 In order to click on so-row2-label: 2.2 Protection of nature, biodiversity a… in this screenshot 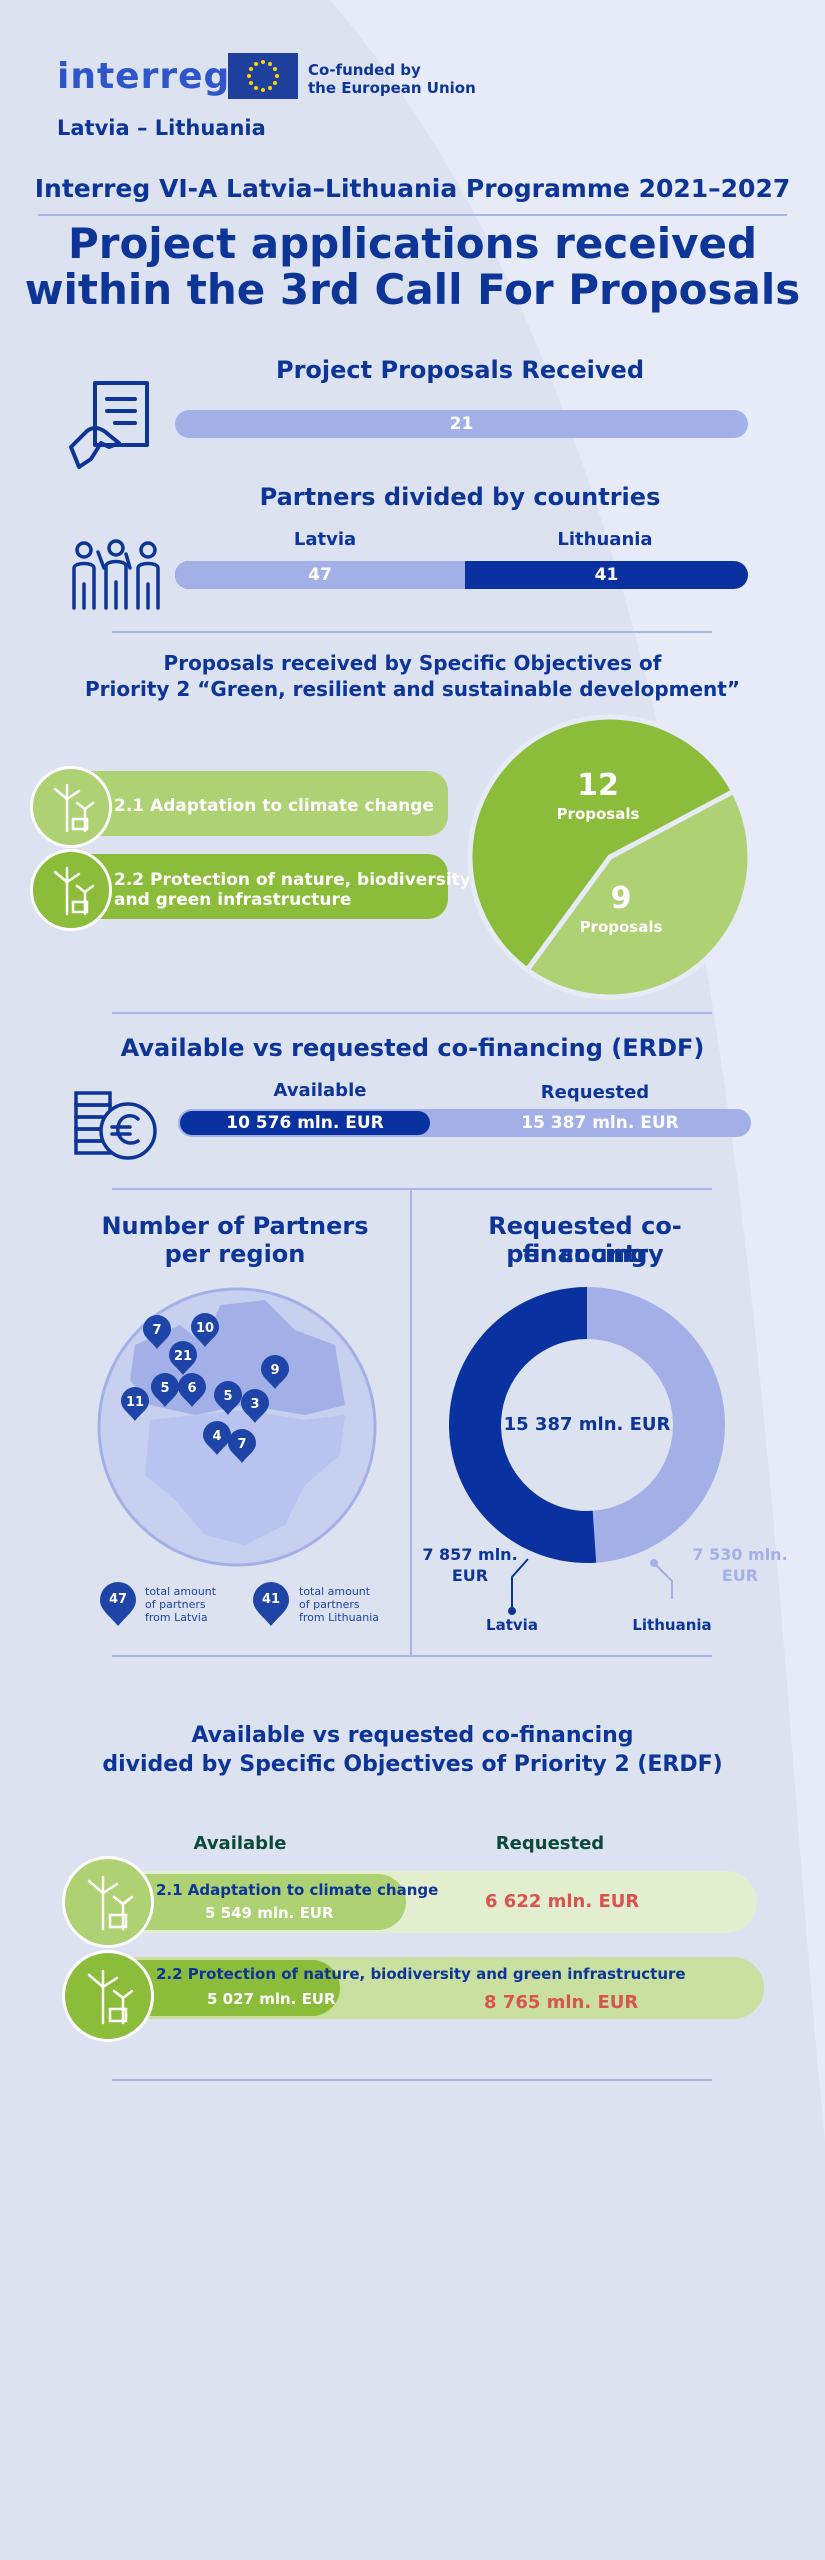, I will do `click(421, 1974)`.